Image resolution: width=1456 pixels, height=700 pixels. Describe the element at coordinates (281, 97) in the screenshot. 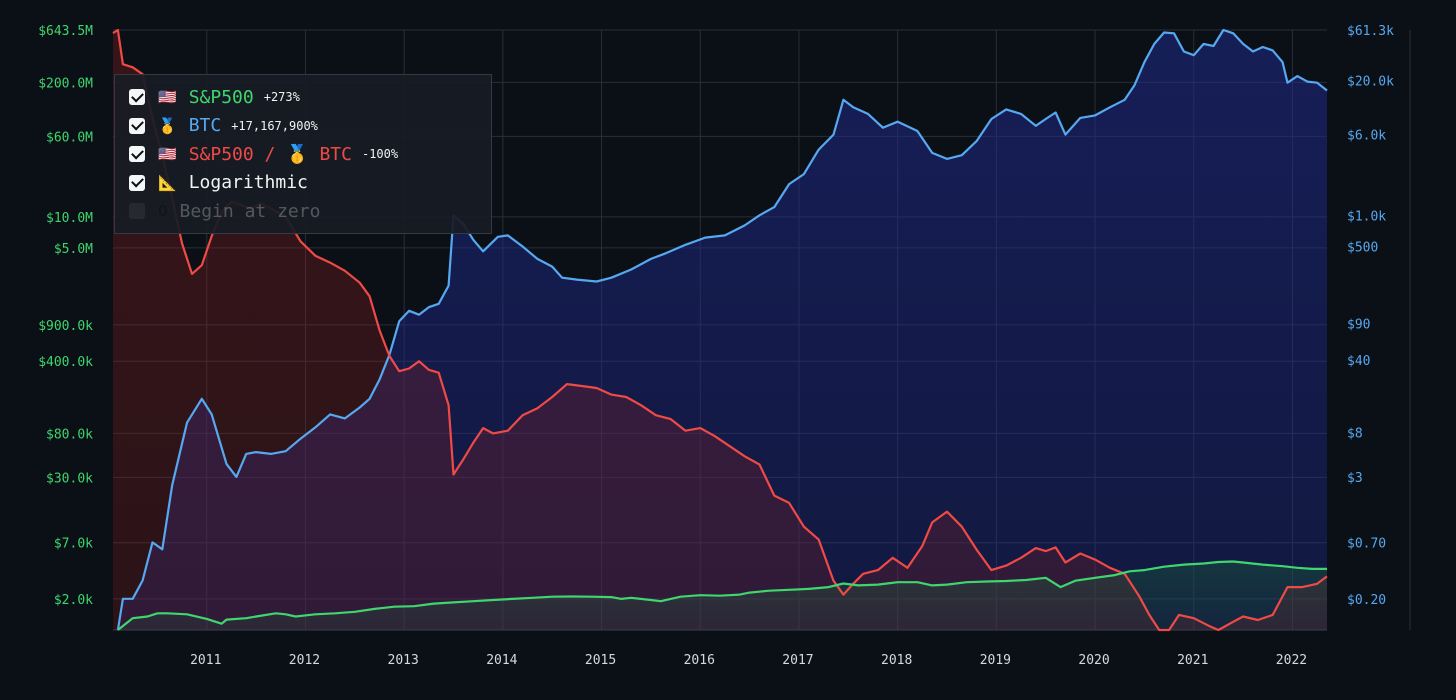

I see `sp500-change: +273%` at that location.